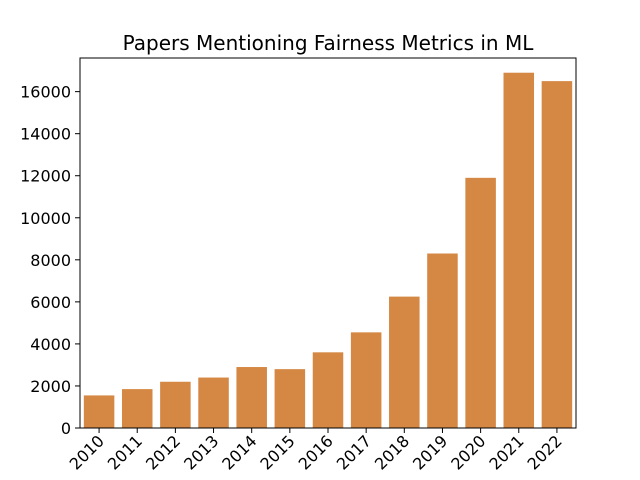 The height and width of the screenshot is (480, 640). I want to click on y-tick-label: 12000, so click(45, 176).